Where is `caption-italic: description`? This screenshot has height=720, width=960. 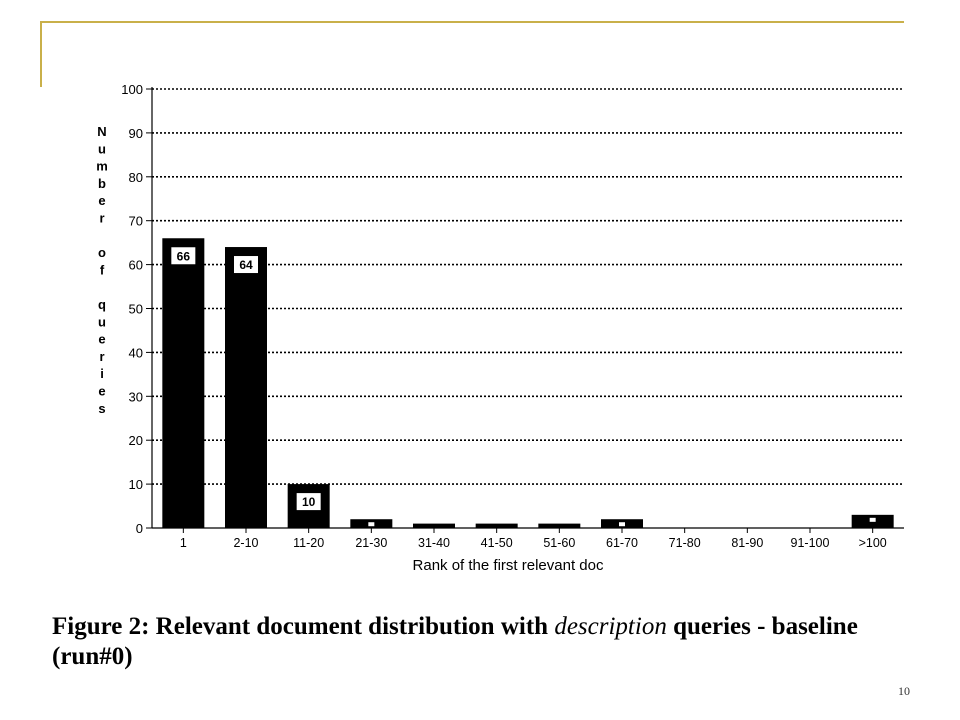
caption-italic: description is located at coordinates (610, 626).